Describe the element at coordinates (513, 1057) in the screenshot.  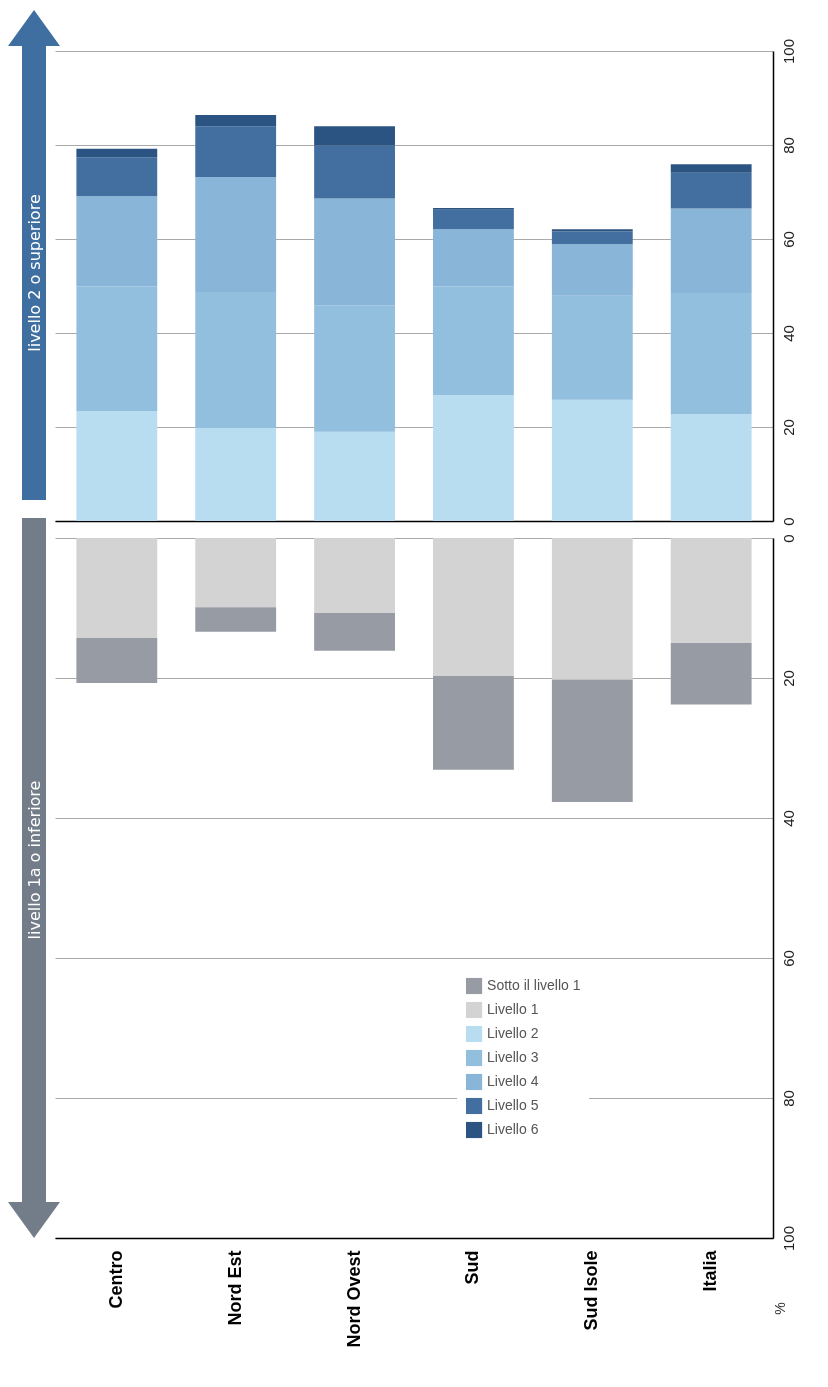
I see `legend-label: Livello 3` at that location.